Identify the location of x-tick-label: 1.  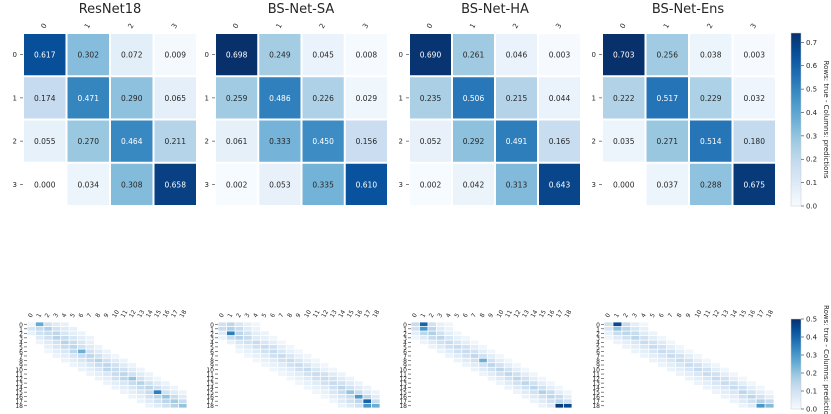
(230, 315).